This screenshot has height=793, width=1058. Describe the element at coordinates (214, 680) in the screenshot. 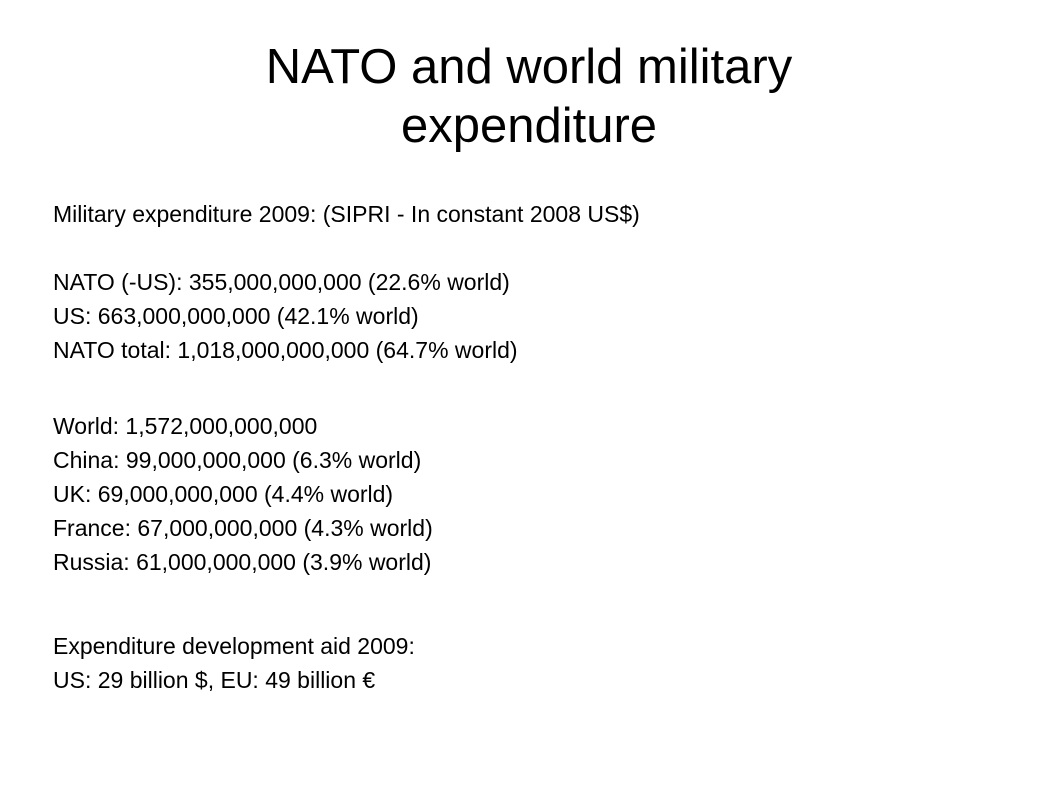

I see `aid-line-values: US: 29 billion $, EU: 49 billion €` at that location.